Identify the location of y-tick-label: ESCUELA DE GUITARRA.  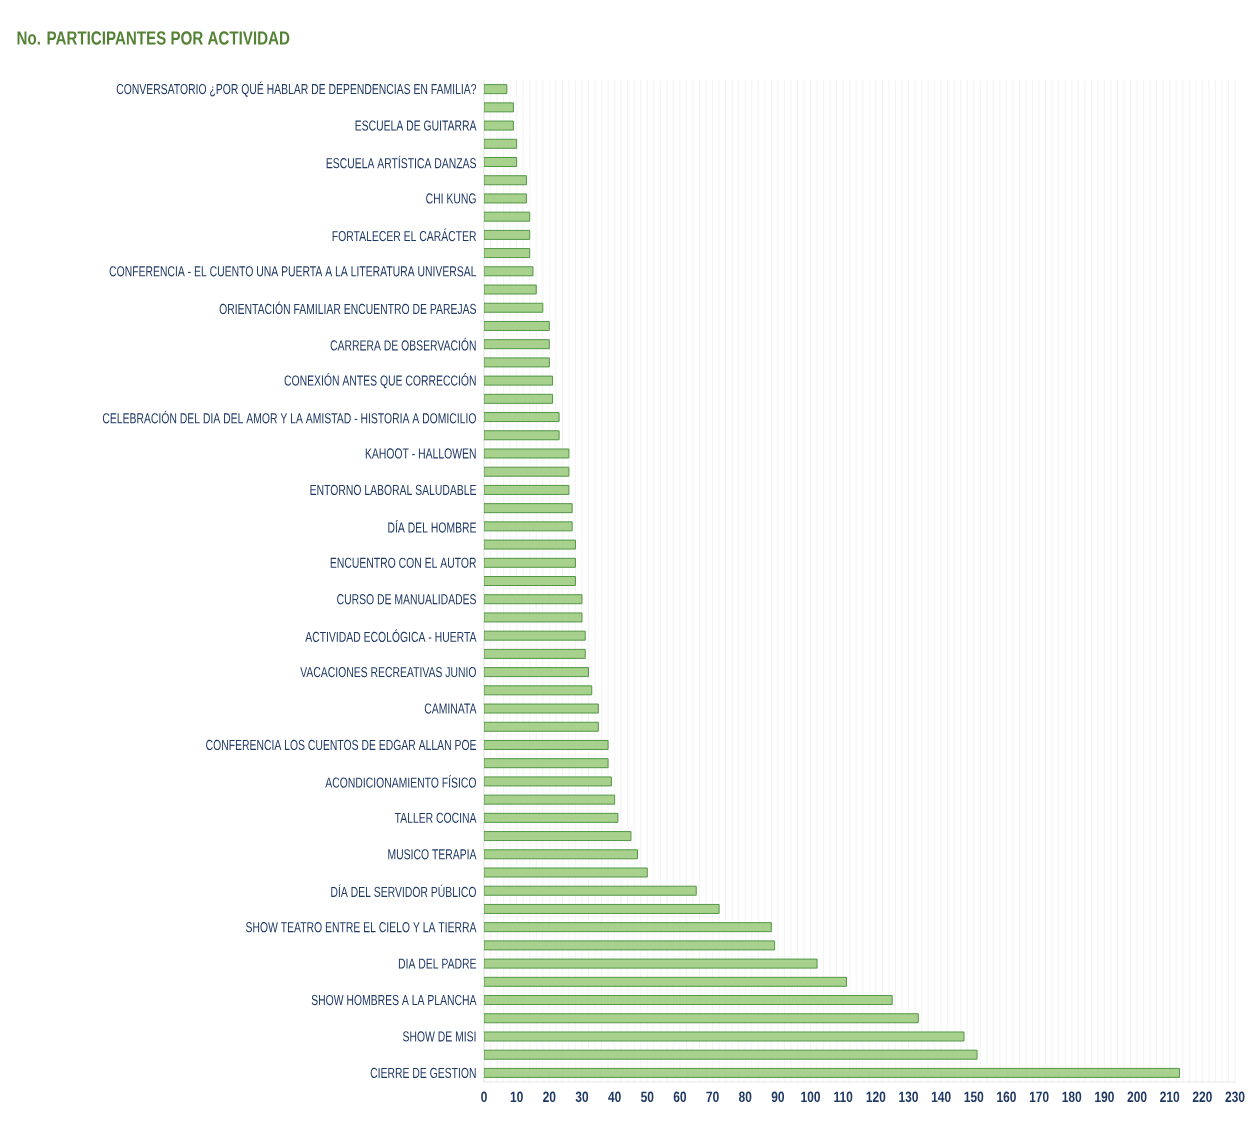
(416, 125).